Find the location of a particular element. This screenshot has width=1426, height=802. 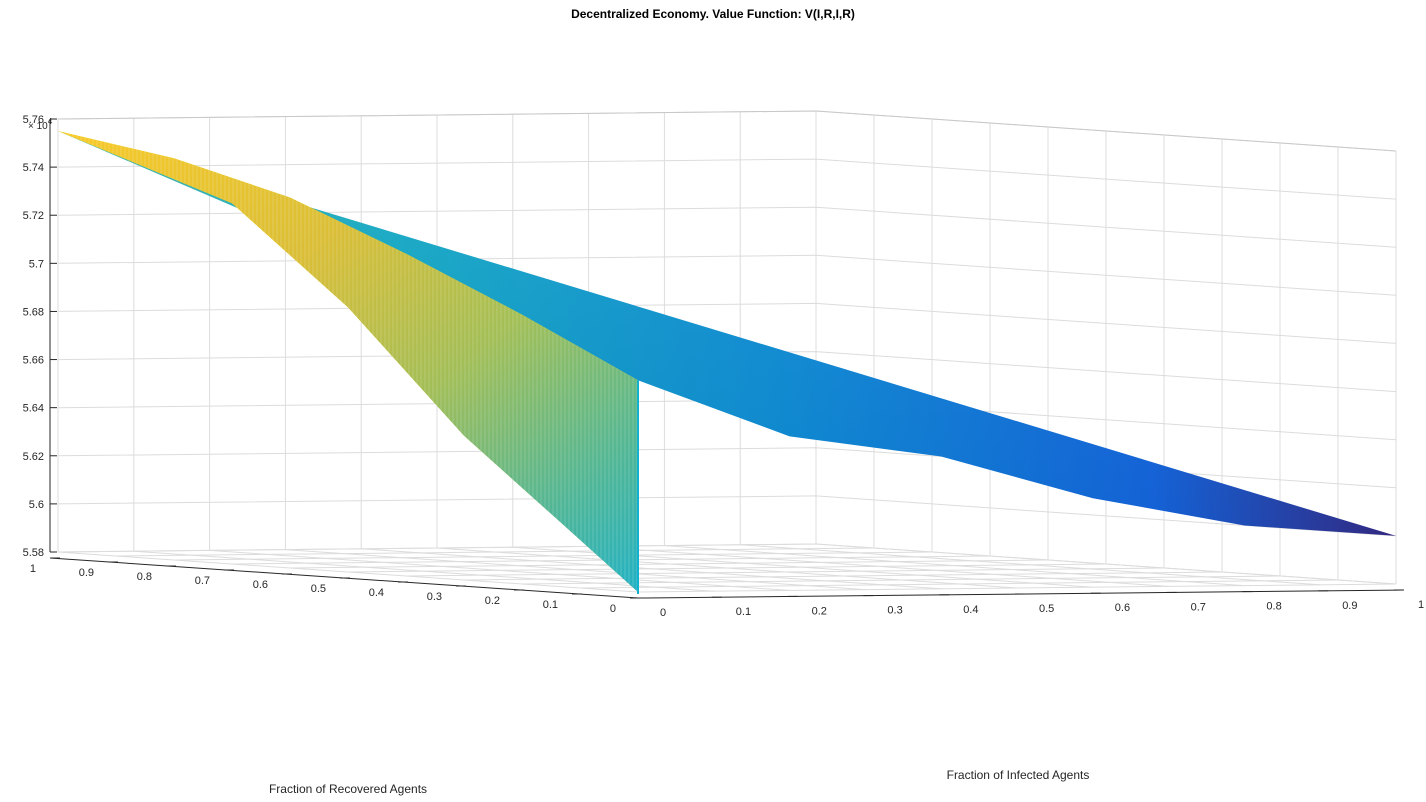

y-tick-label: 0.7 is located at coordinates (202, 581).